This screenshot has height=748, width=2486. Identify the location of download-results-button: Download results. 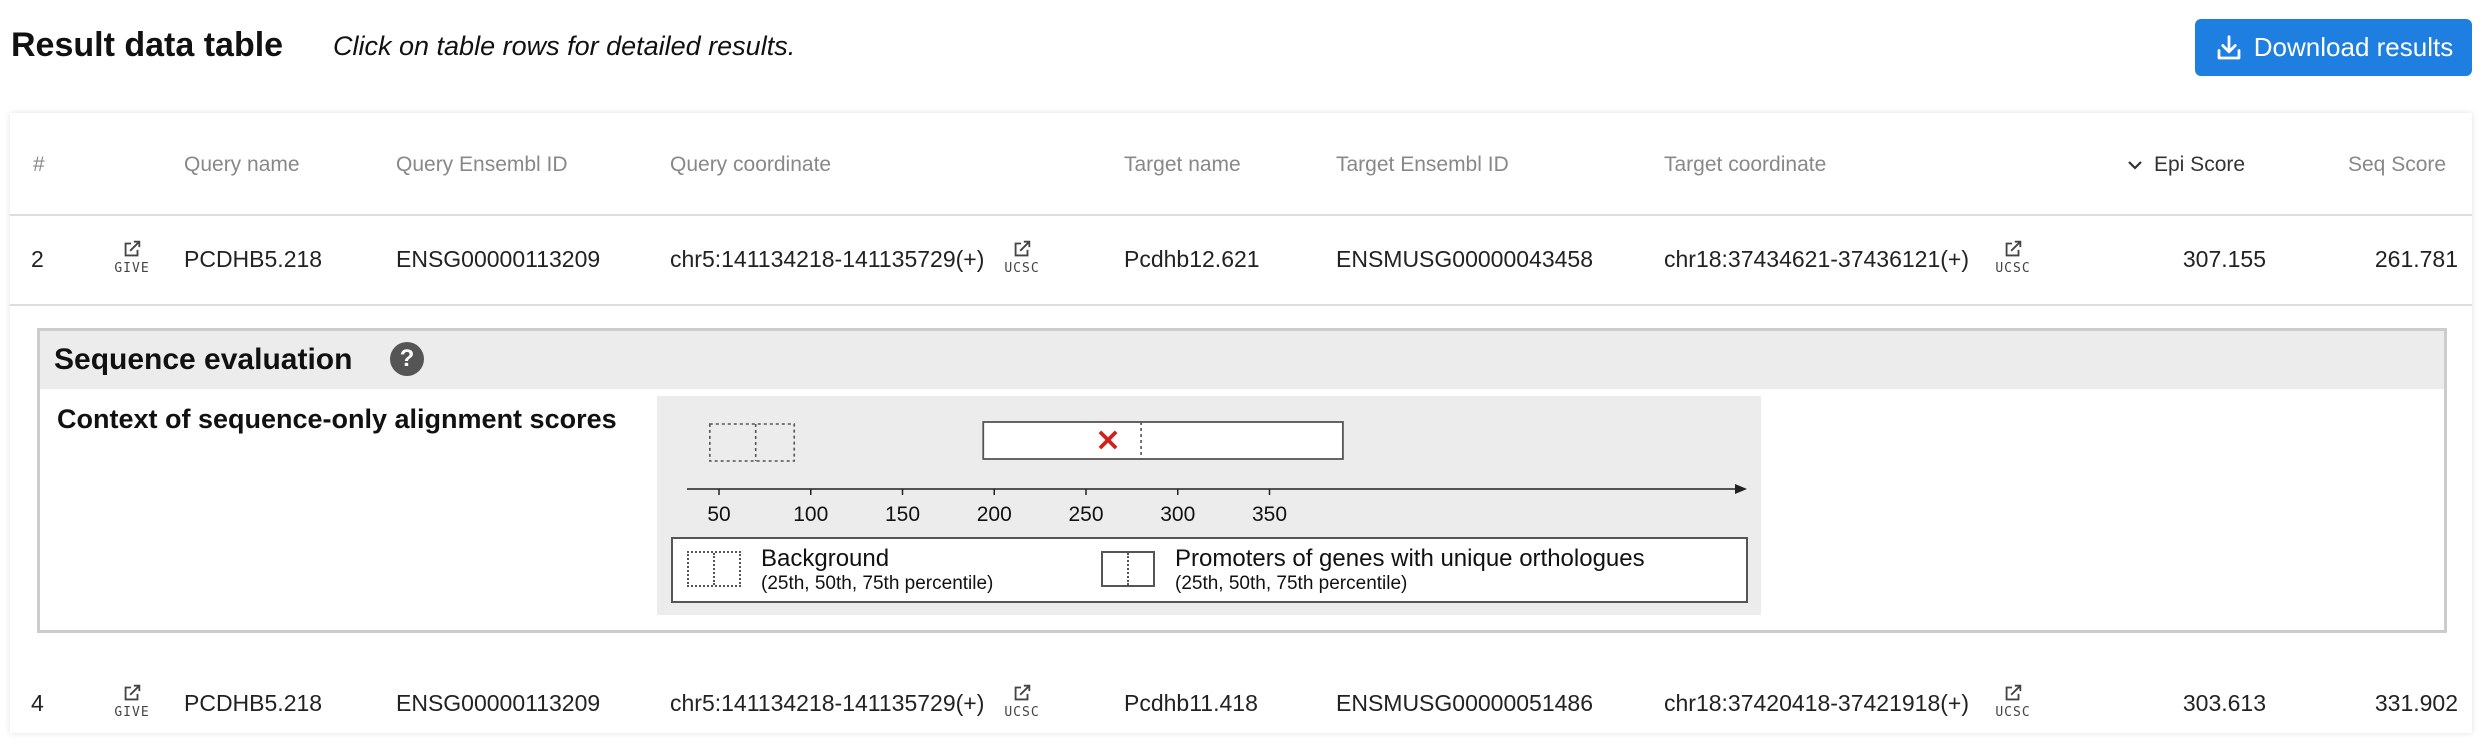
(2333, 47).